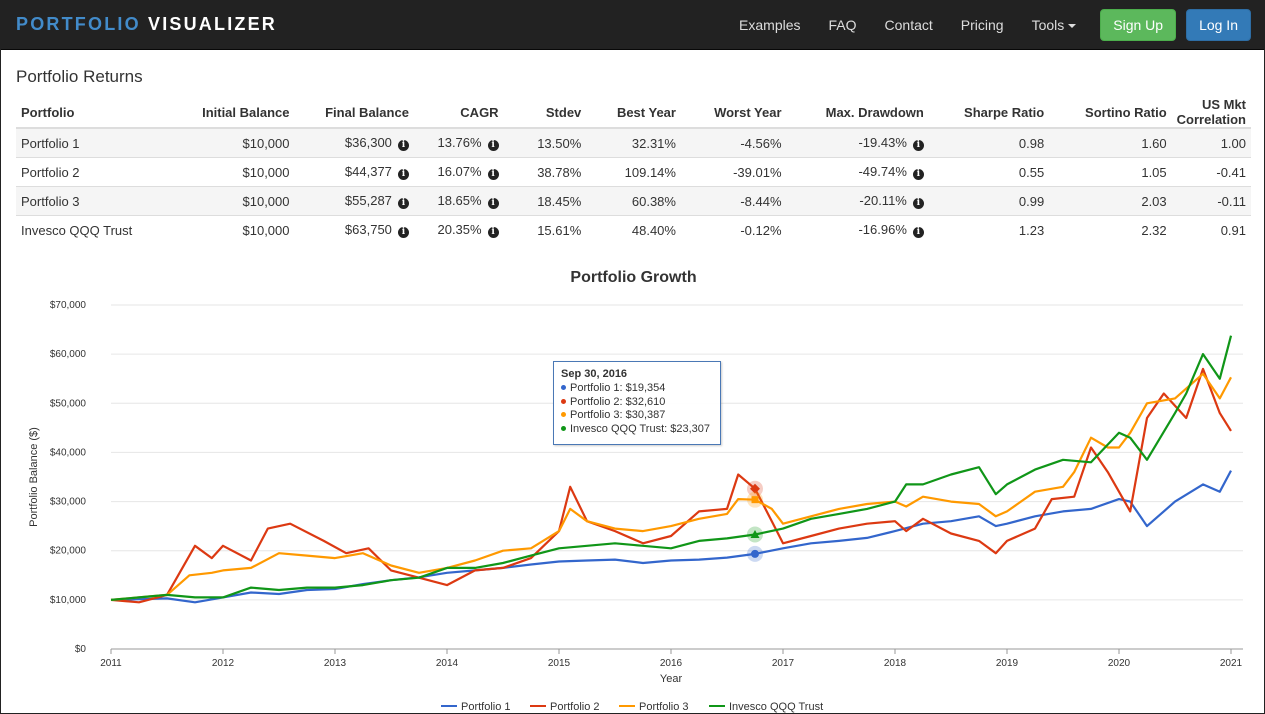  What do you see at coordinates (1110, 201) in the screenshot?
I see `cell-sortino: 2.03` at bounding box center [1110, 201].